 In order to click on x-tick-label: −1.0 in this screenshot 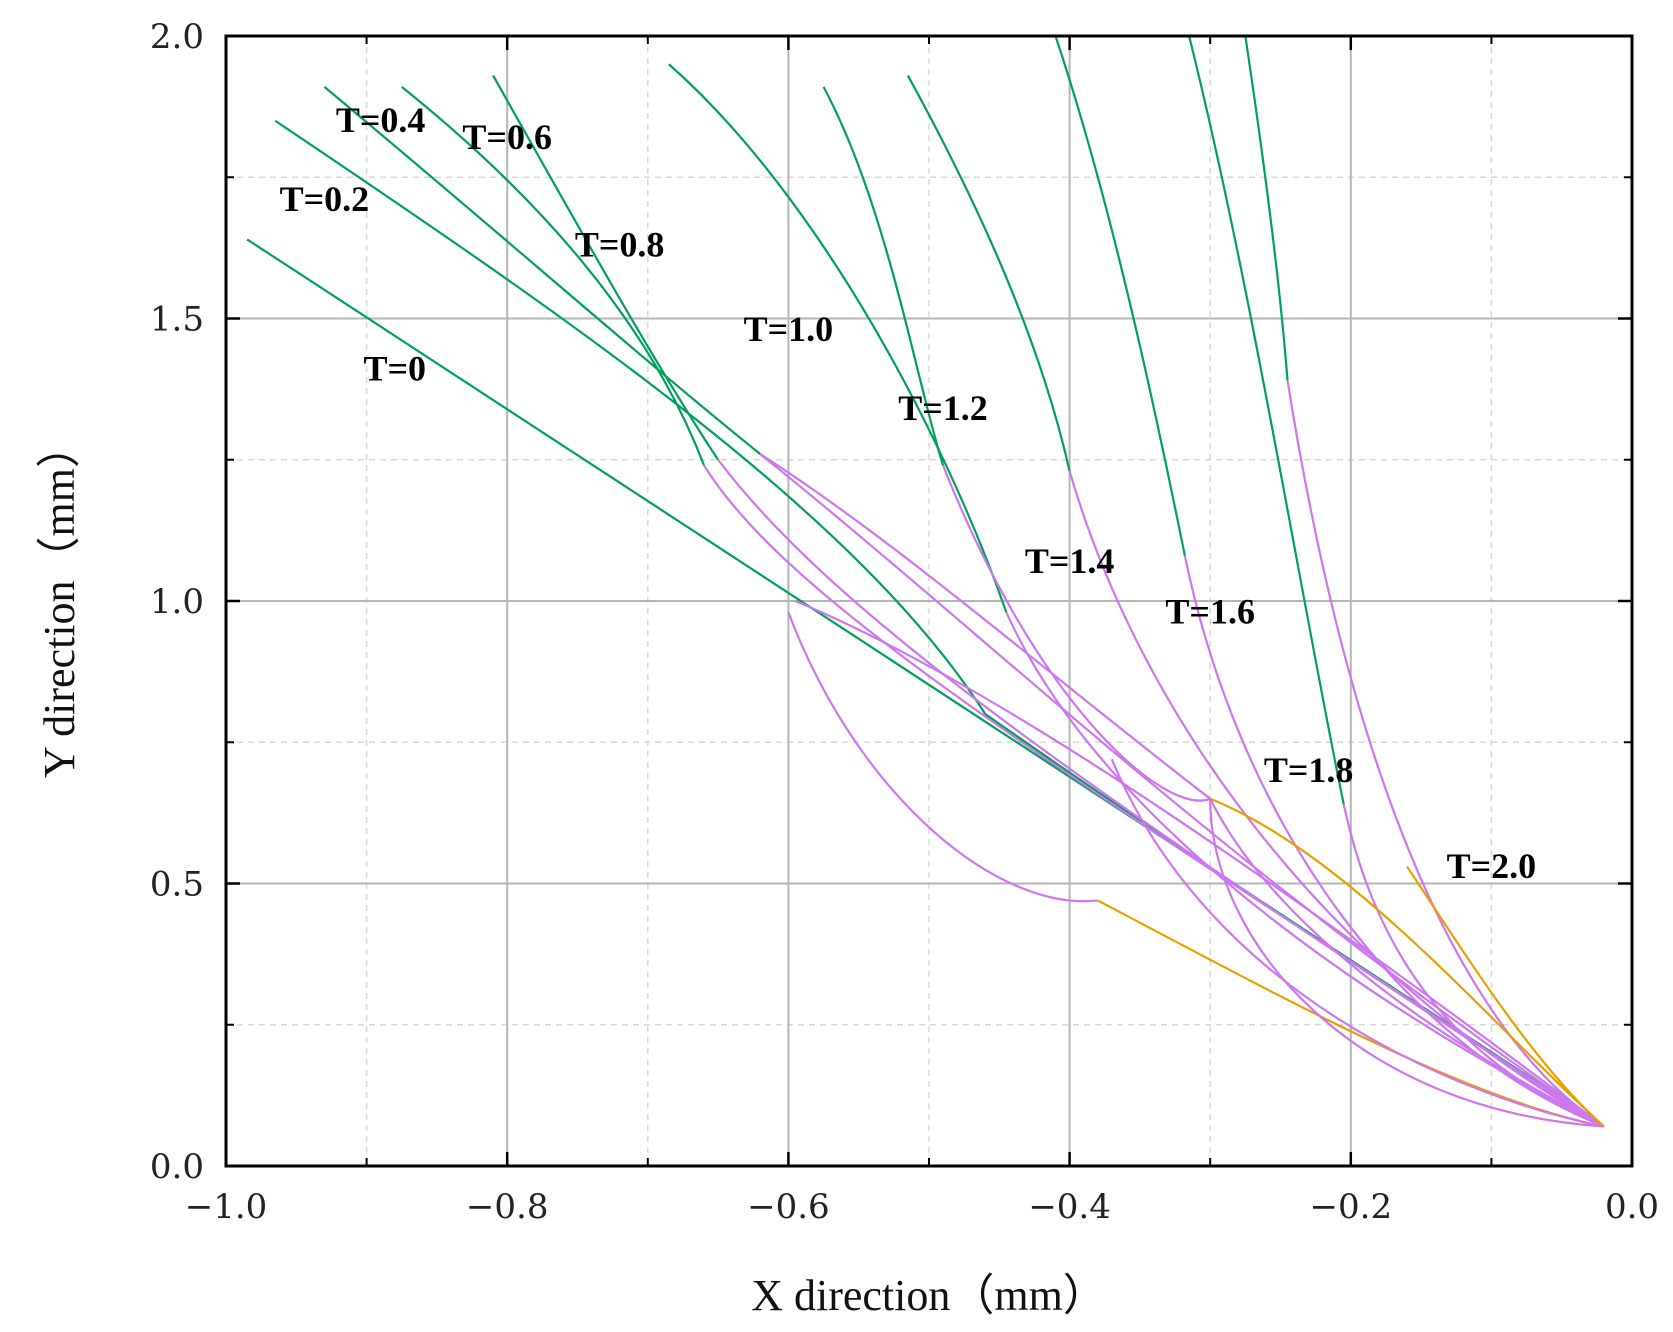, I will do `click(226, 1207)`.